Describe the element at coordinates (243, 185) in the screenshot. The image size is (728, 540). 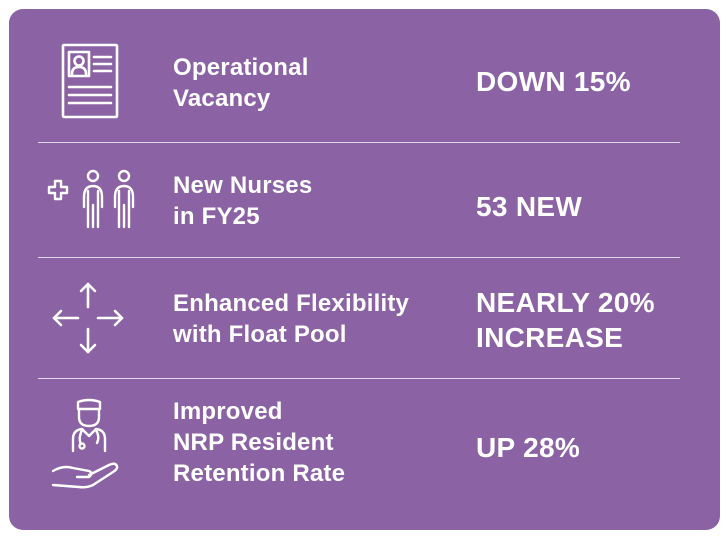
I see `stat-label-line: New Nurses` at that location.